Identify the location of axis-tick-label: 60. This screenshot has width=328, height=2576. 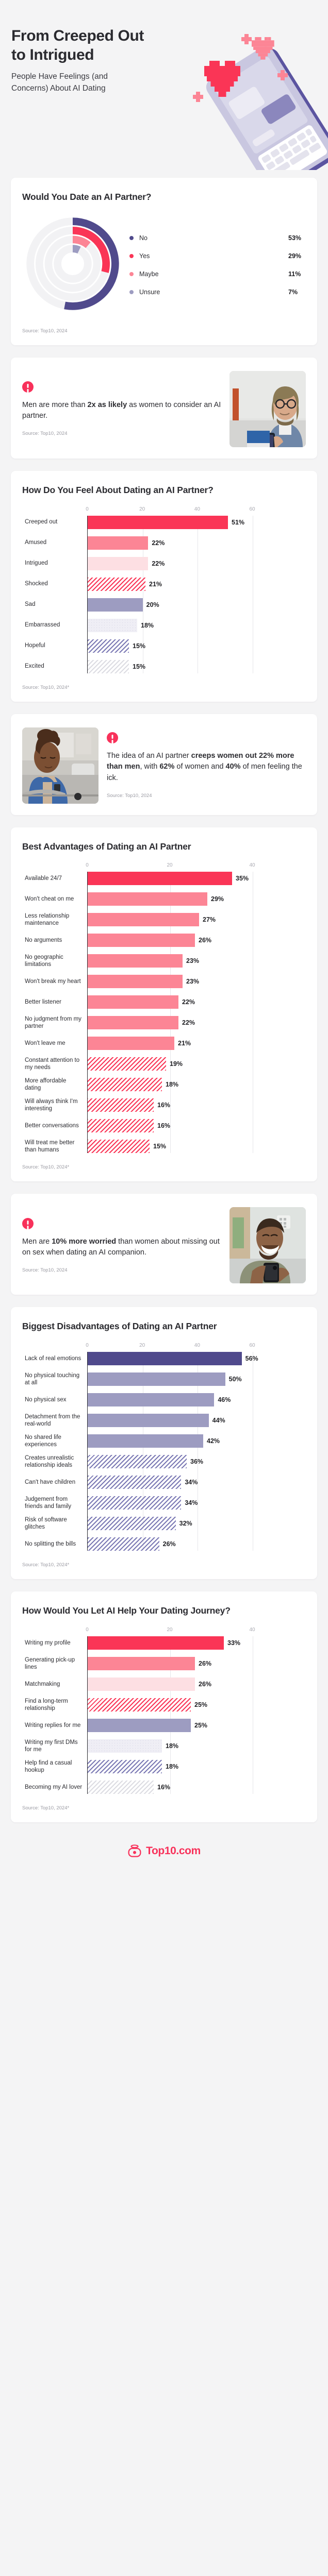
(252, 1345).